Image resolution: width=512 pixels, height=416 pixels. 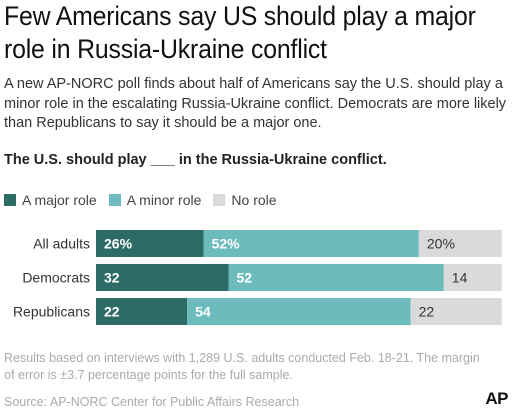 I want to click on legend-swatch-none, so click(x=219, y=200).